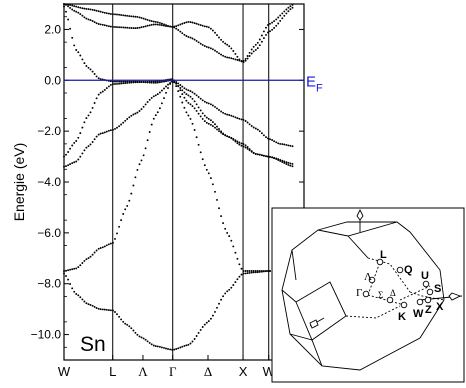 The height and width of the screenshot is (388, 466). Describe the element at coordinates (428, 300) in the screenshot. I see `bz-point-z` at that location.